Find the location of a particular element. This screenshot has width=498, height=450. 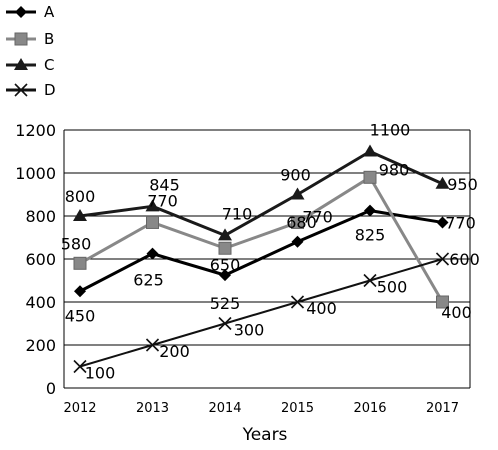

point-b-2017 is located at coordinates (442, 302).